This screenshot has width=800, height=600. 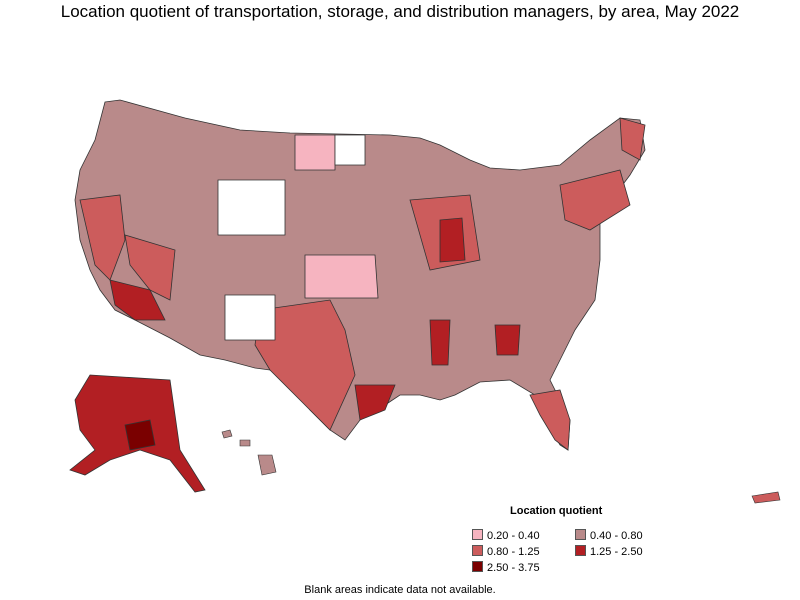 I want to click on legend-item-3: 1.25 - 2.50, so click(x=609, y=551).